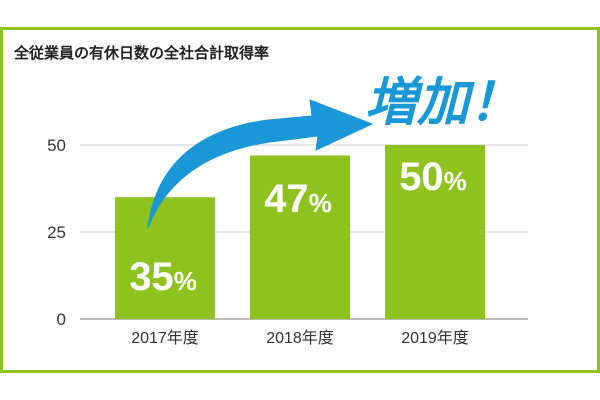 The height and width of the screenshot is (400, 600). Describe the element at coordinates (165, 338) in the screenshot. I see `x-tick-label: 2017年度` at that location.